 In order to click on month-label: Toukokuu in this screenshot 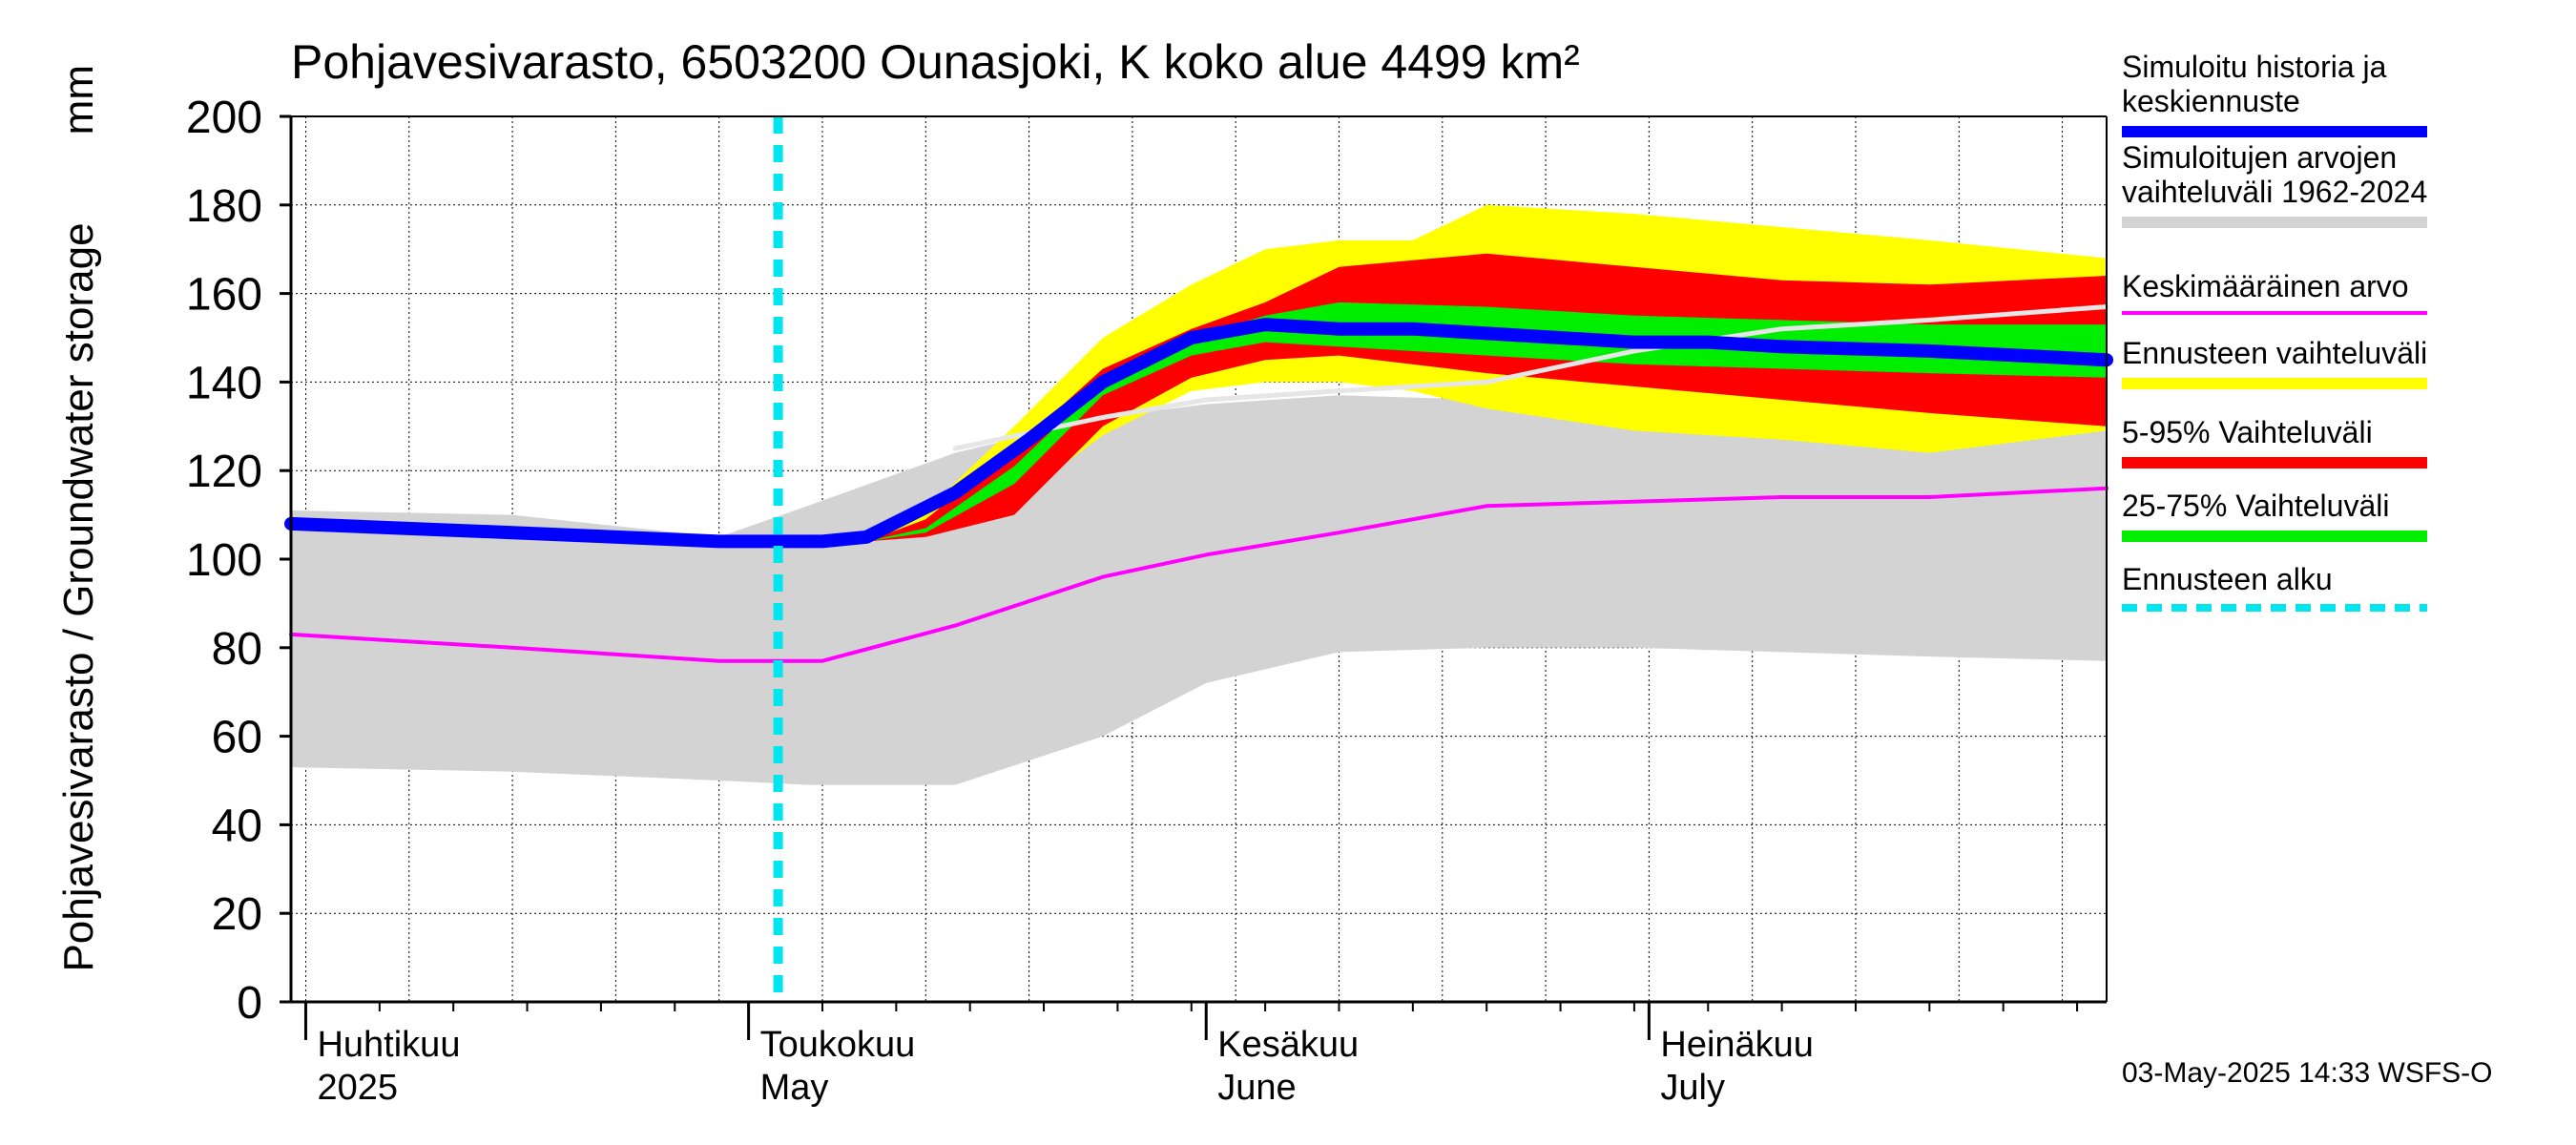, I will do `click(838, 1045)`.